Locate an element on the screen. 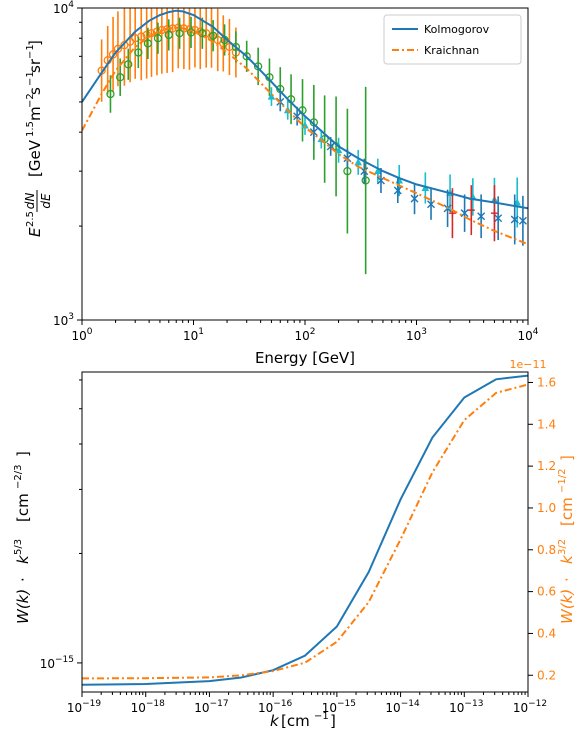 The height and width of the screenshot is (733, 587). bottom-lylabel-k: k is located at coordinates (23, 559).